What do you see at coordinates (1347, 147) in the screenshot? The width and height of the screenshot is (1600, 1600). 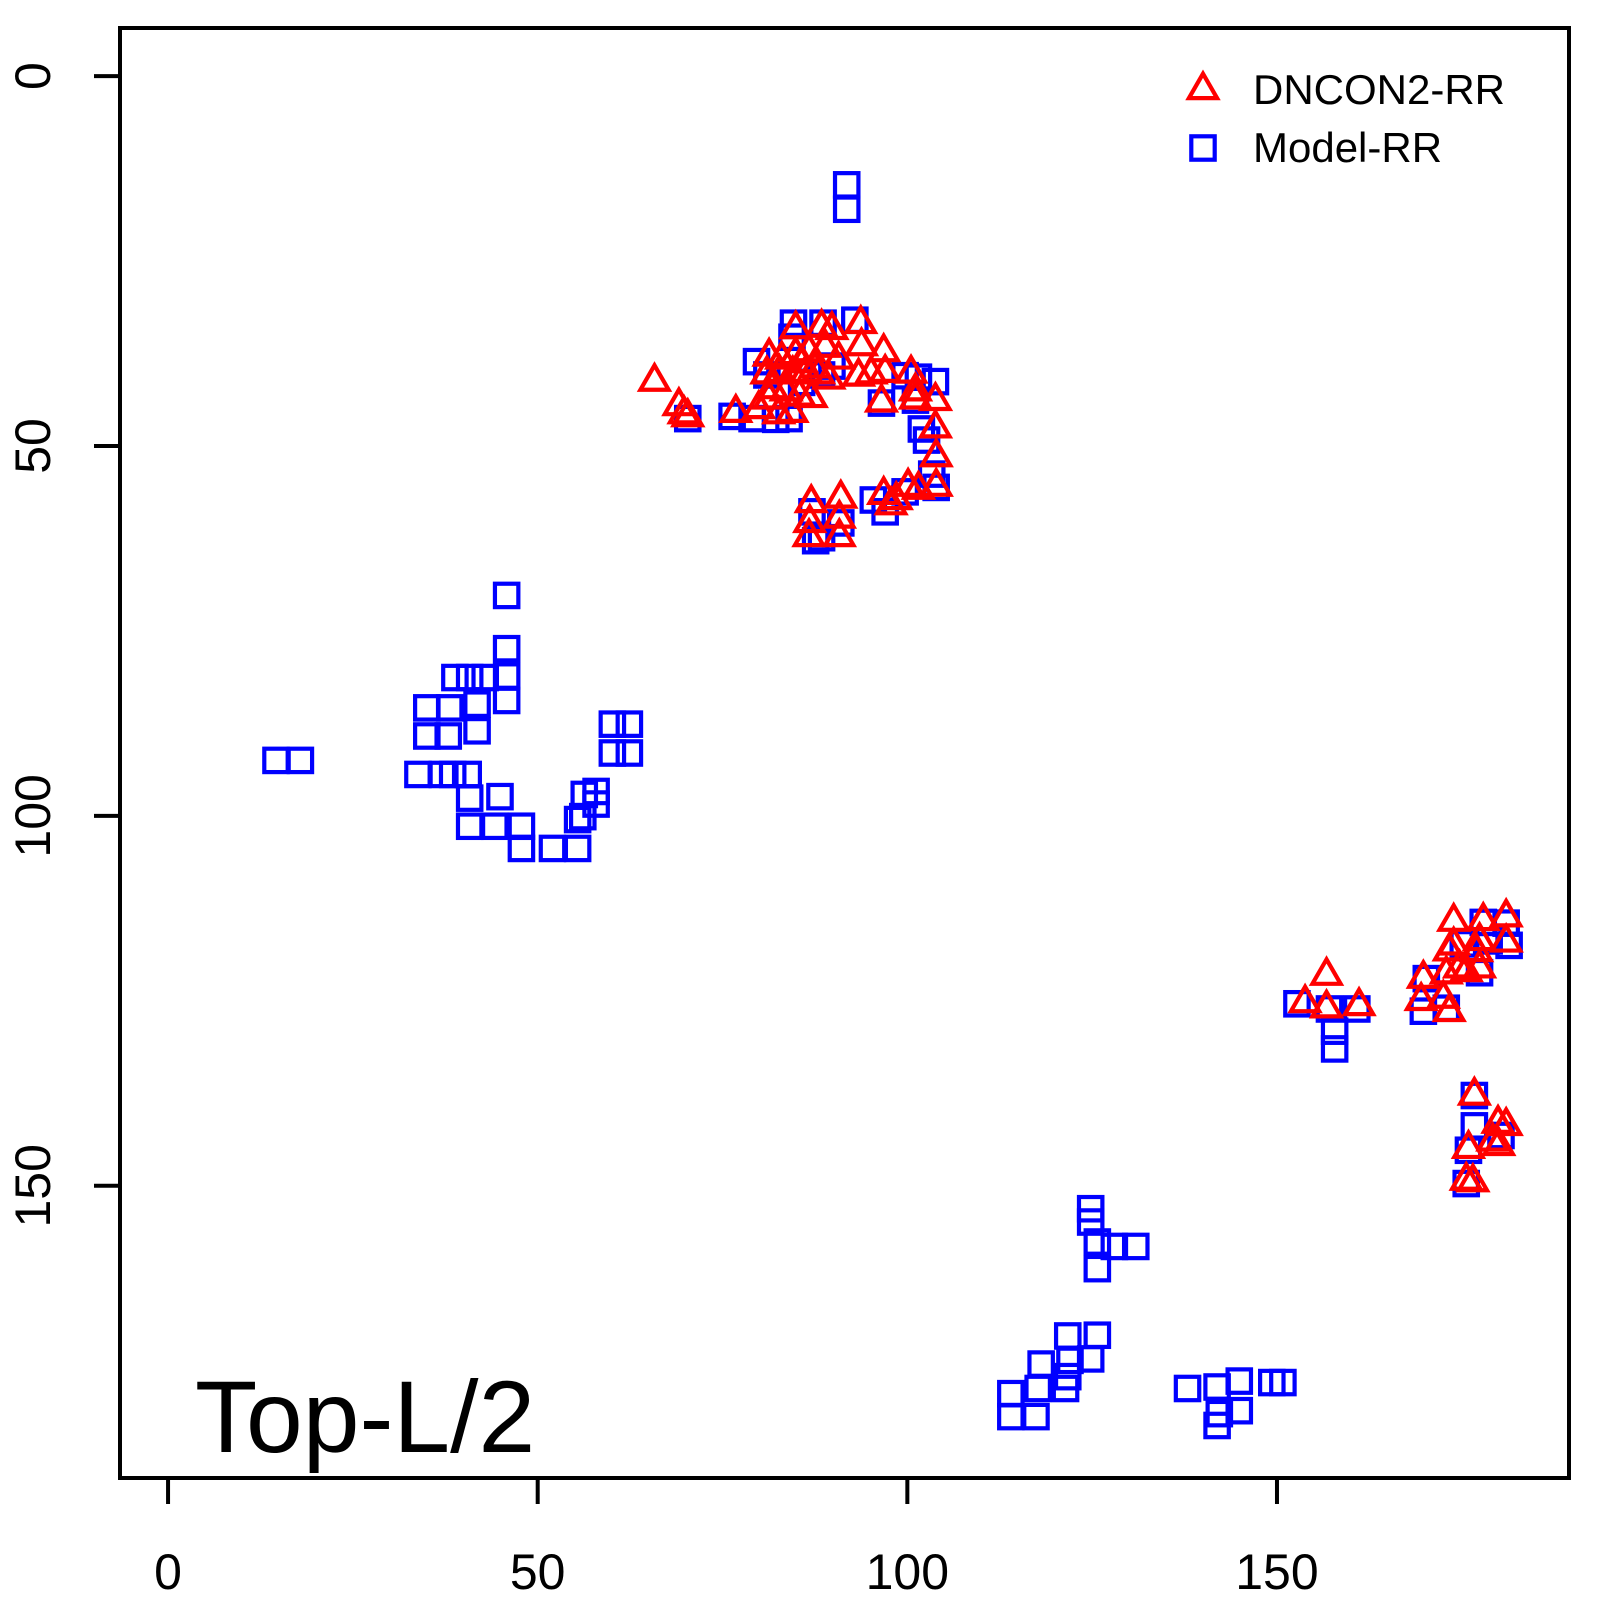 I see `legend-label-model-rr: Model-RR` at bounding box center [1347, 147].